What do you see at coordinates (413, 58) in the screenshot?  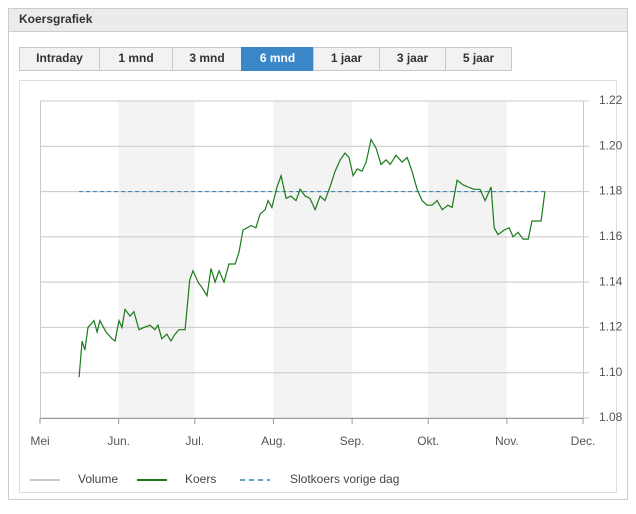 I see `tab-label: 3 jaar` at bounding box center [413, 58].